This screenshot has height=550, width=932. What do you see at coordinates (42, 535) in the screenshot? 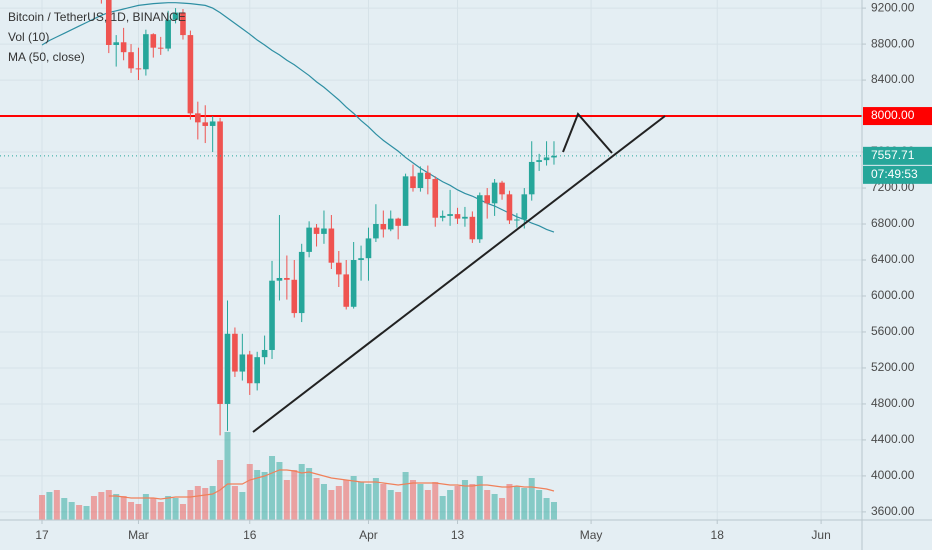
I see `x-tick-label: 17` at bounding box center [42, 535].